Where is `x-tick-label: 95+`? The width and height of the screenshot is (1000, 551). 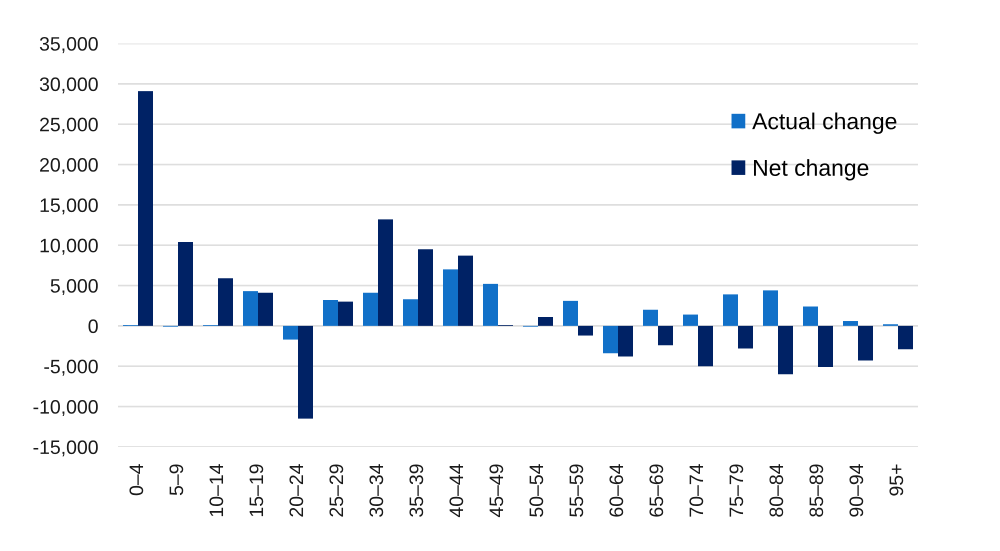
x-tick-label: 95+ is located at coordinates (896, 480).